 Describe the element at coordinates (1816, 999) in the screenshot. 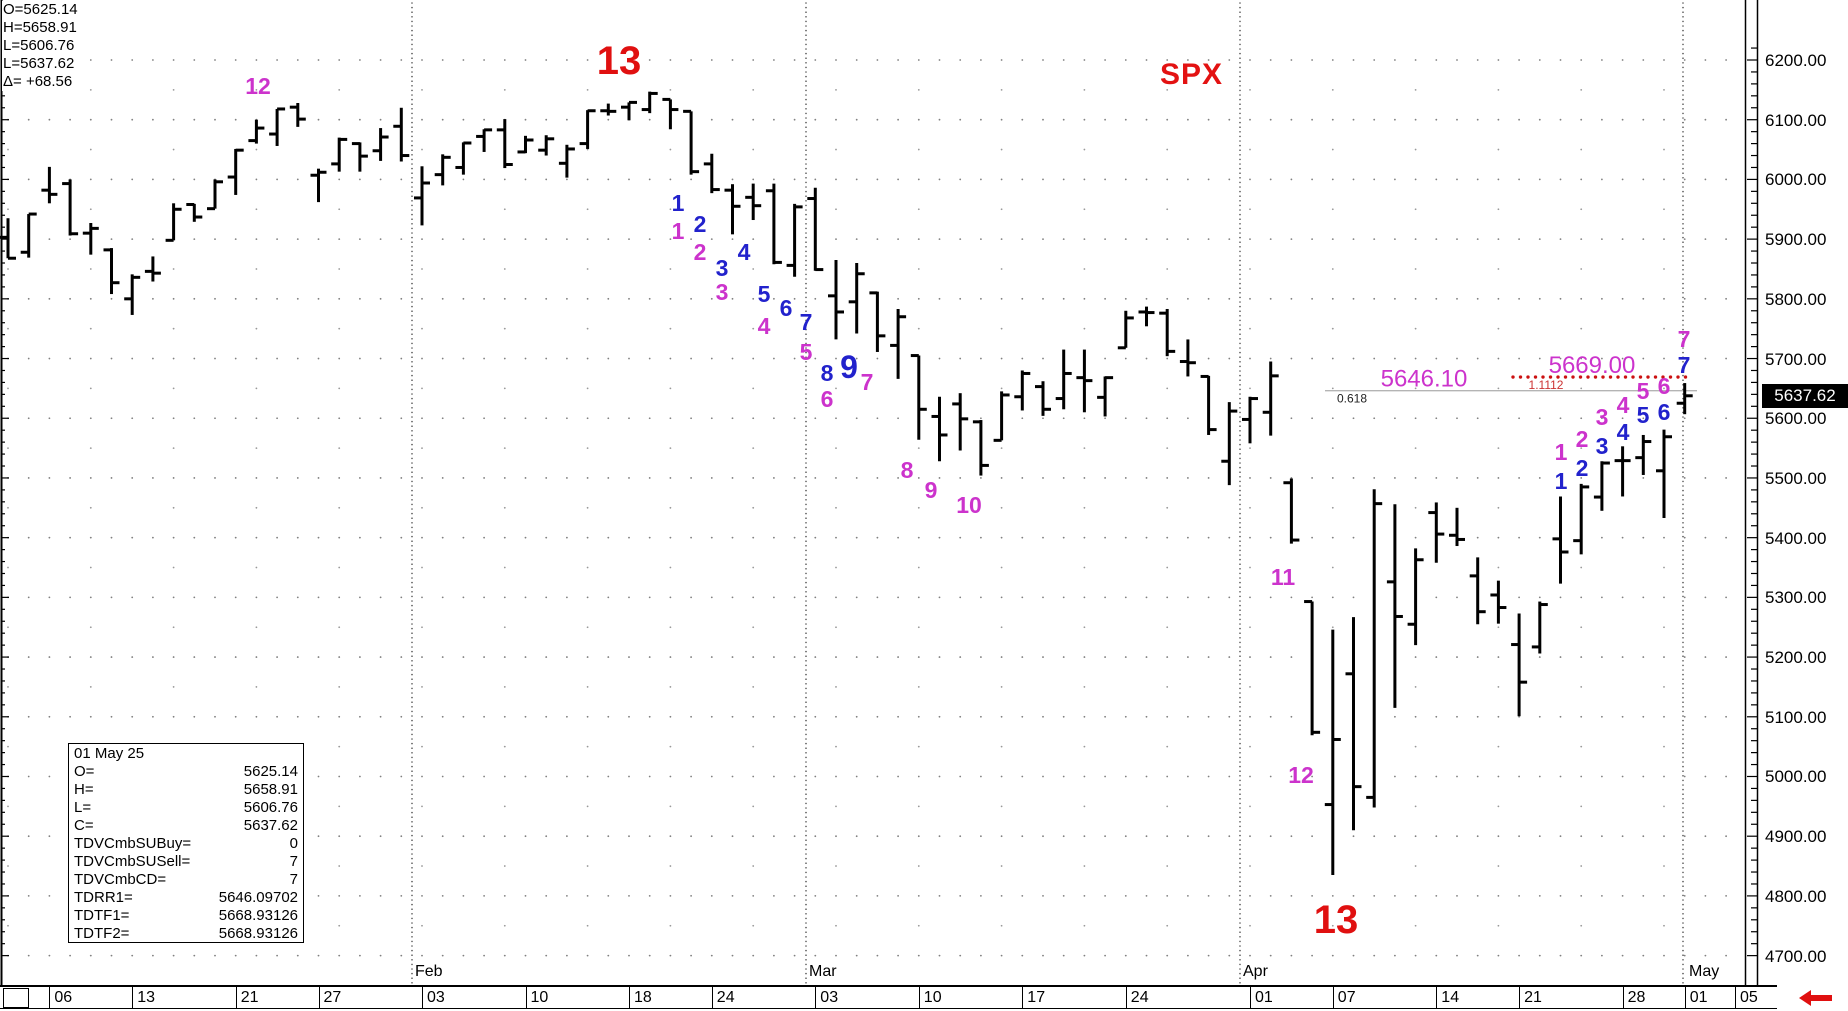

I see `scroll-left-arrow-icon` at that location.